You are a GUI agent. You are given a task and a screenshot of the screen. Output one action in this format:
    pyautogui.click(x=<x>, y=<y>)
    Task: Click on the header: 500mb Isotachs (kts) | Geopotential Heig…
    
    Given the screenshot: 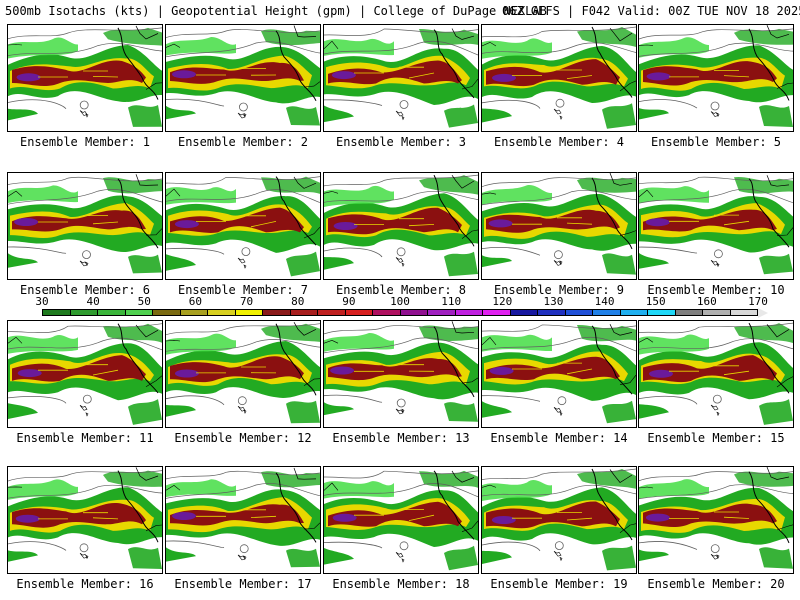 What is the action you would take?
    pyautogui.click(x=400, y=11)
    